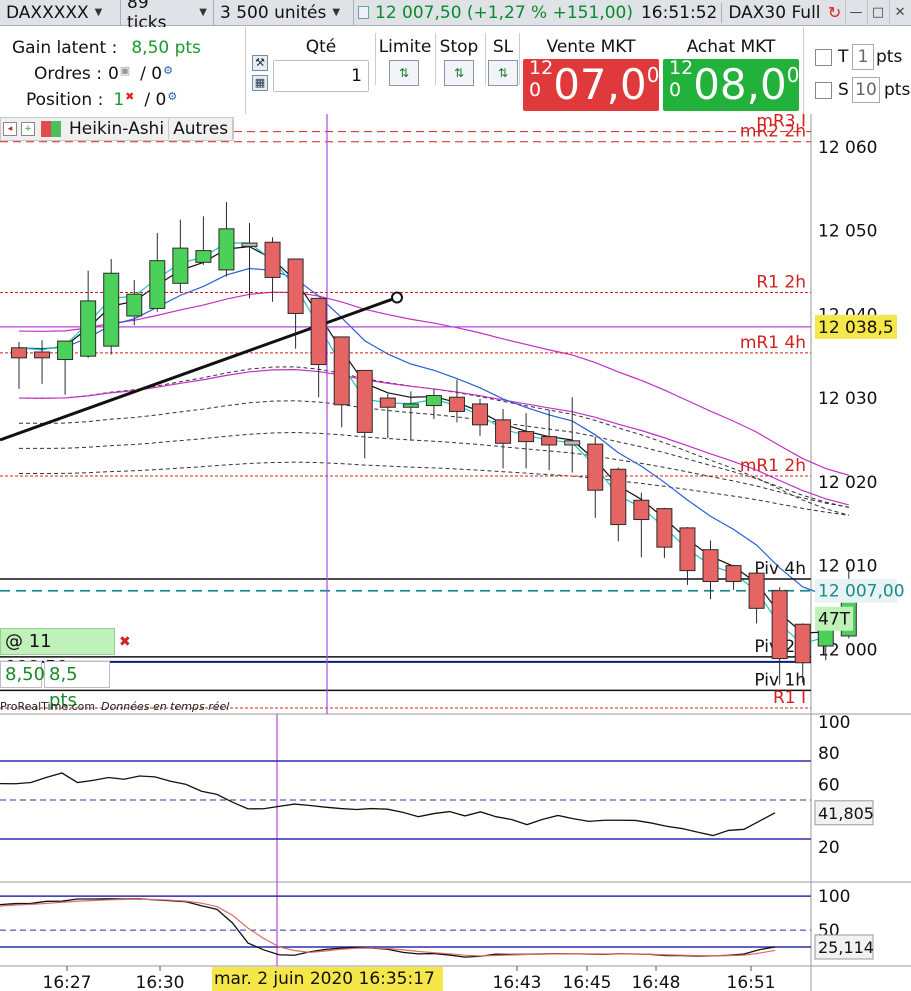 The image size is (911, 991). Describe the element at coordinates (201, 129) in the screenshot. I see `others-button: Autres` at that location.